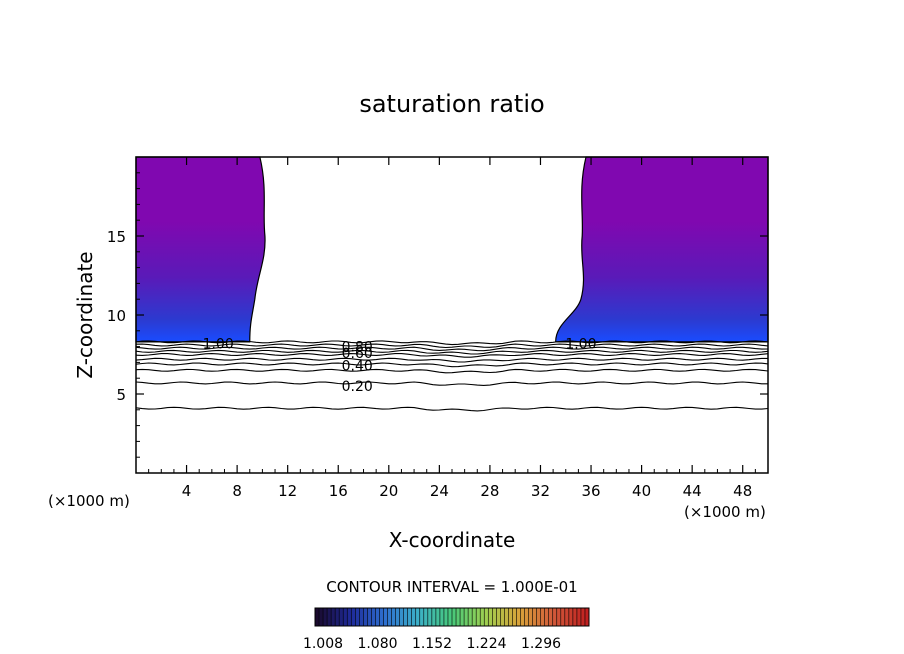  I want to click on x-tick-label: 8, so click(237, 491).